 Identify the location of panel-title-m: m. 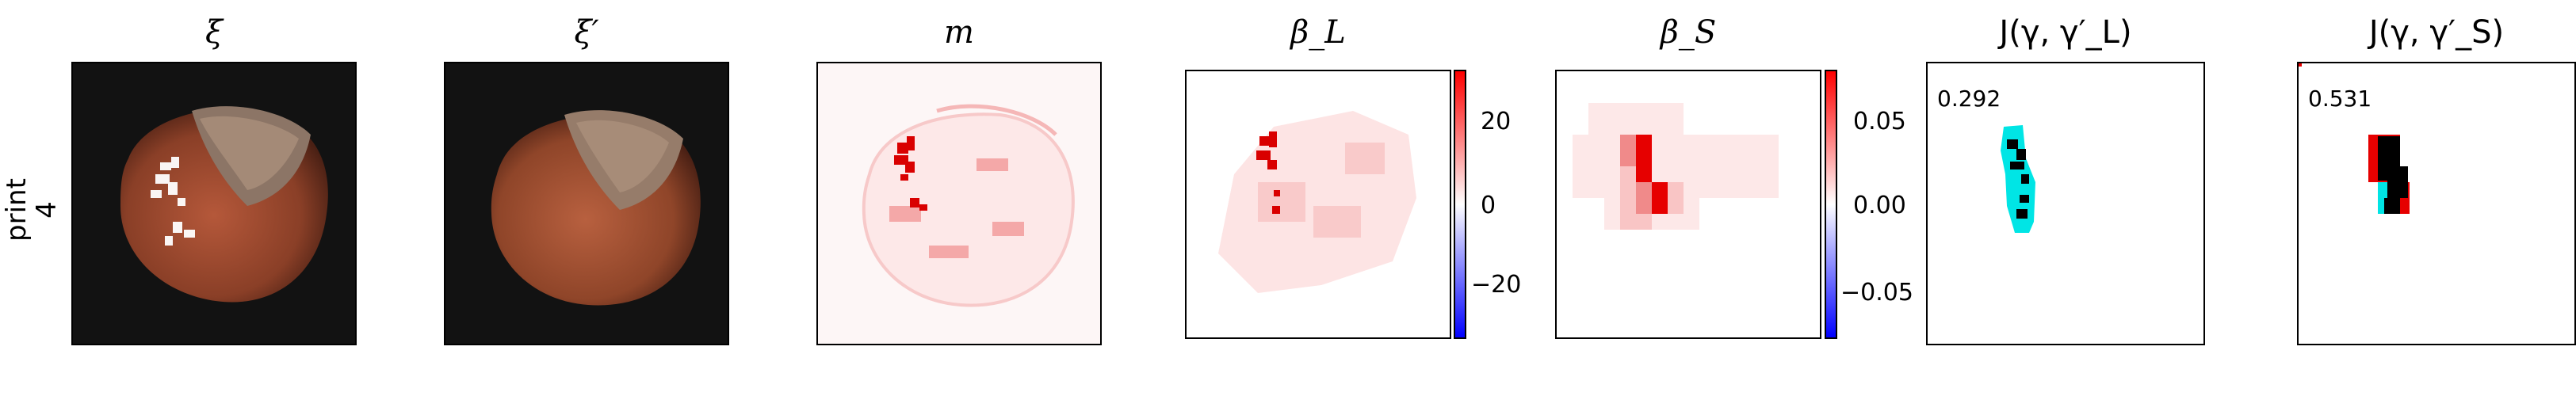
(959, 32).